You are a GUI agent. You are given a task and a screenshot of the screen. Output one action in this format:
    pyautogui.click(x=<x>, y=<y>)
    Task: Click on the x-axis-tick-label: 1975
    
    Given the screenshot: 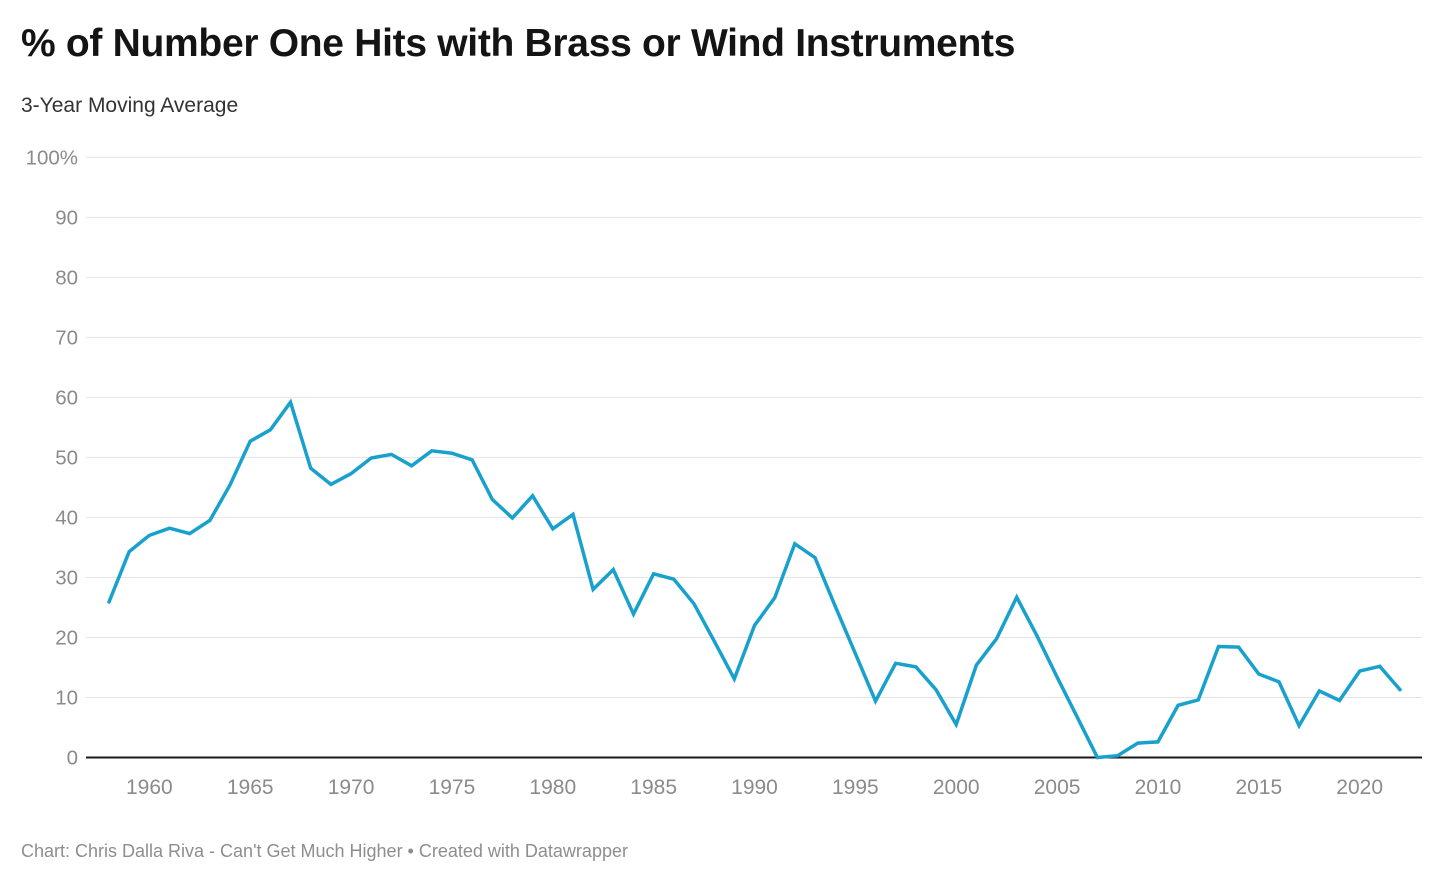 What is the action you would take?
    pyautogui.click(x=452, y=787)
    